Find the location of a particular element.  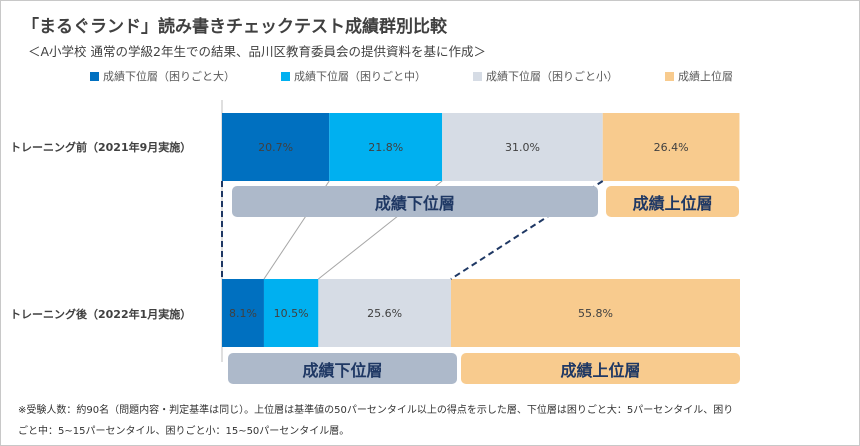

legend-label-upper: 成績上位層 is located at coordinates (705, 76).